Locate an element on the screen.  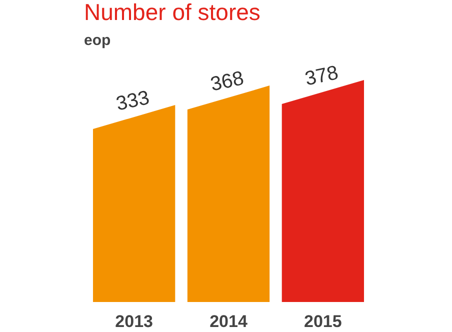
data-label: 368 is located at coordinates (227, 81).